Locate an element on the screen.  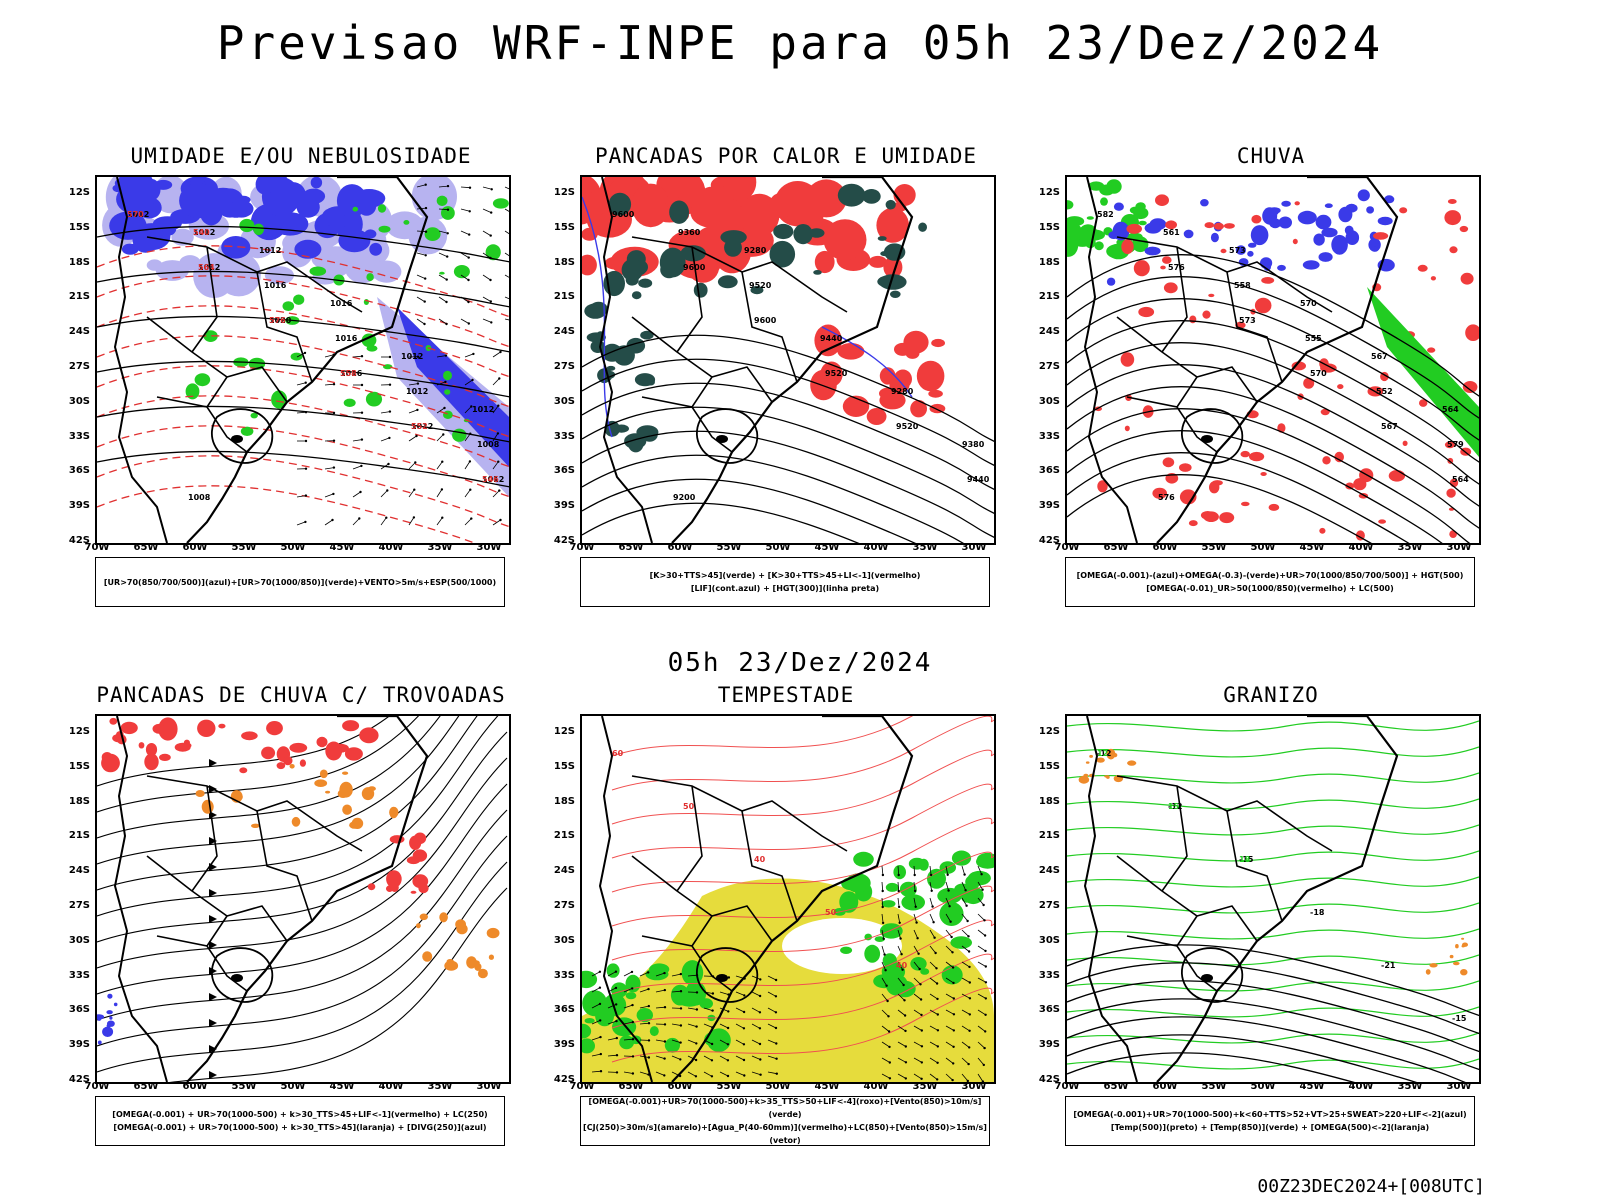
lifted-index-contour is located at coordinates (597, 317).